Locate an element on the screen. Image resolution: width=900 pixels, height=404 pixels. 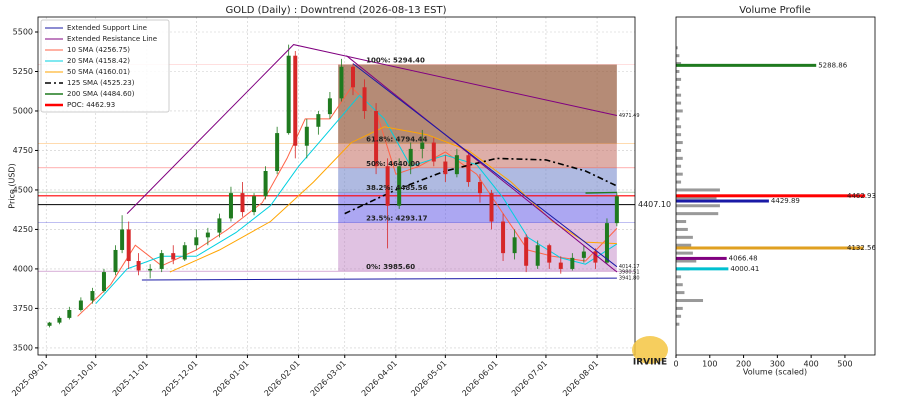
trend-line-label: 3941.80 is located at coordinates (629, 279).